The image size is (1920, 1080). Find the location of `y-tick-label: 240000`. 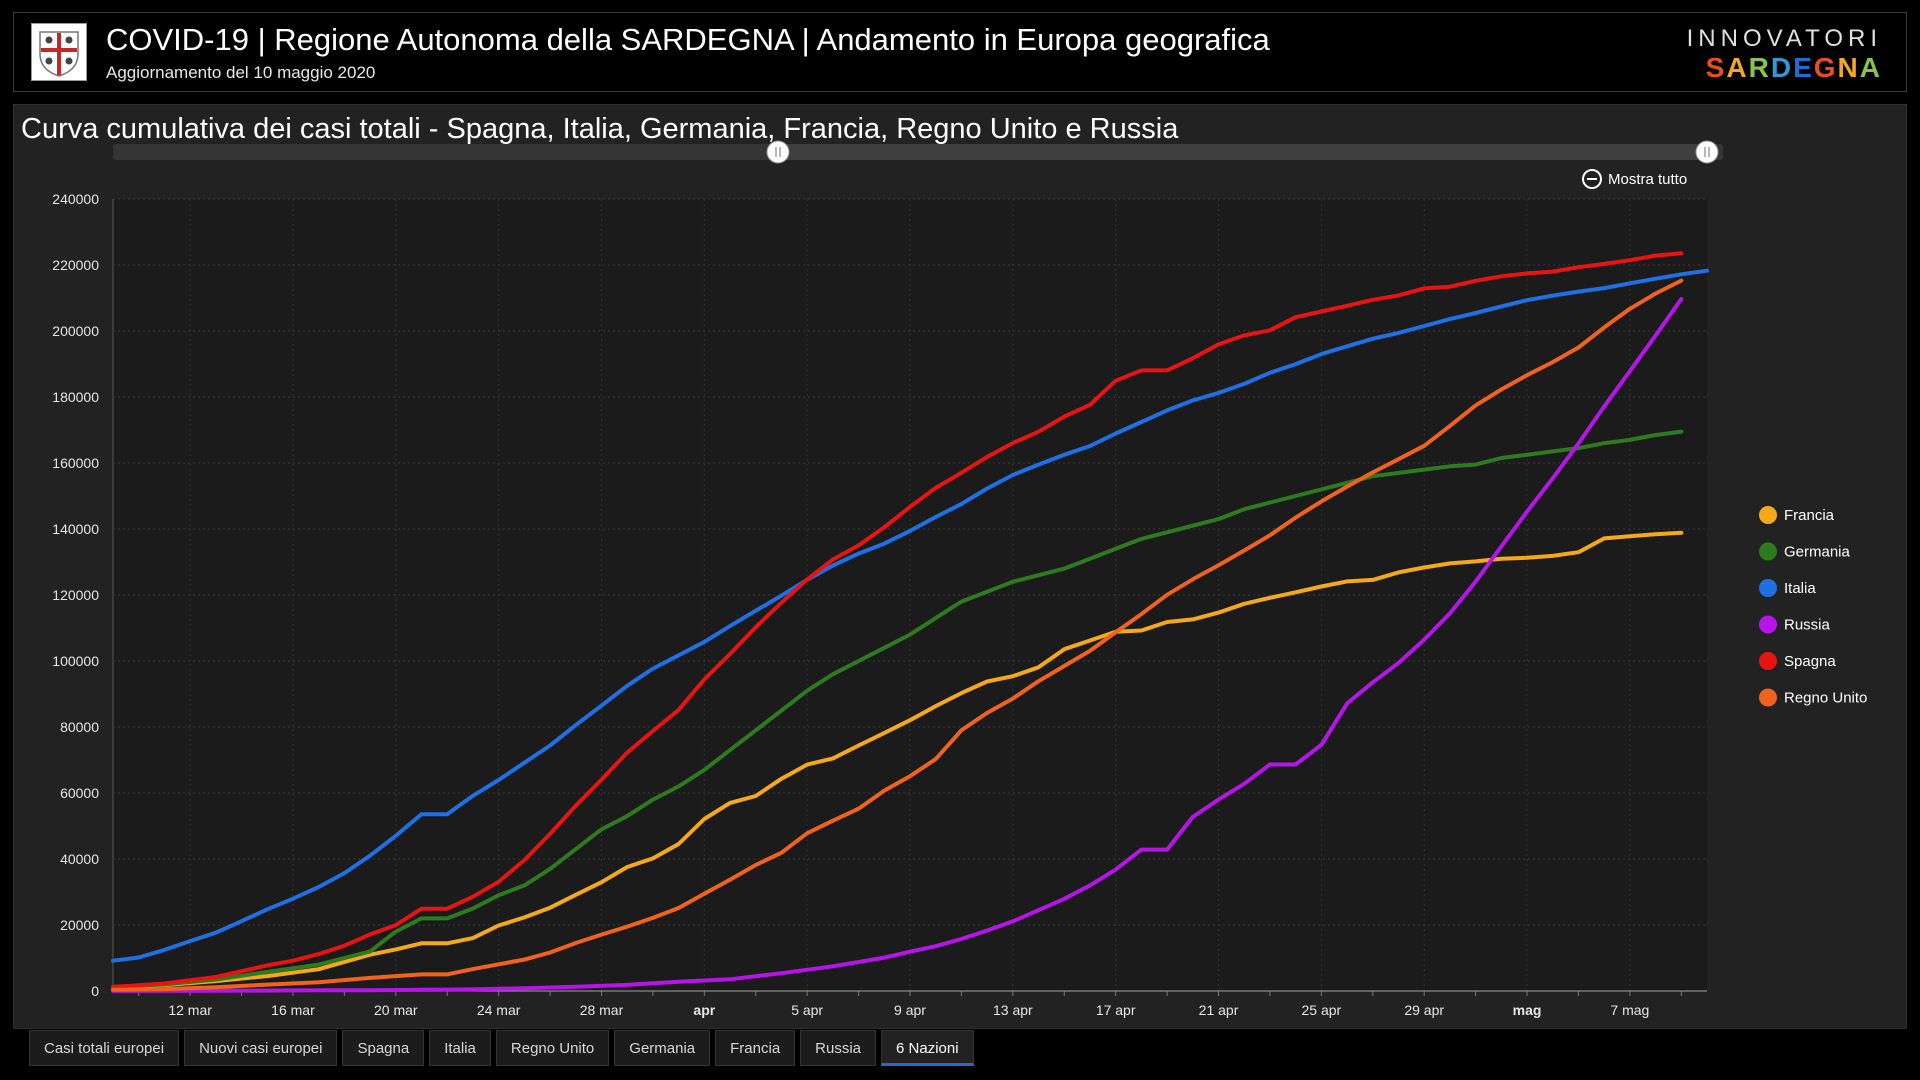

y-tick-label: 240000 is located at coordinates (75, 199).